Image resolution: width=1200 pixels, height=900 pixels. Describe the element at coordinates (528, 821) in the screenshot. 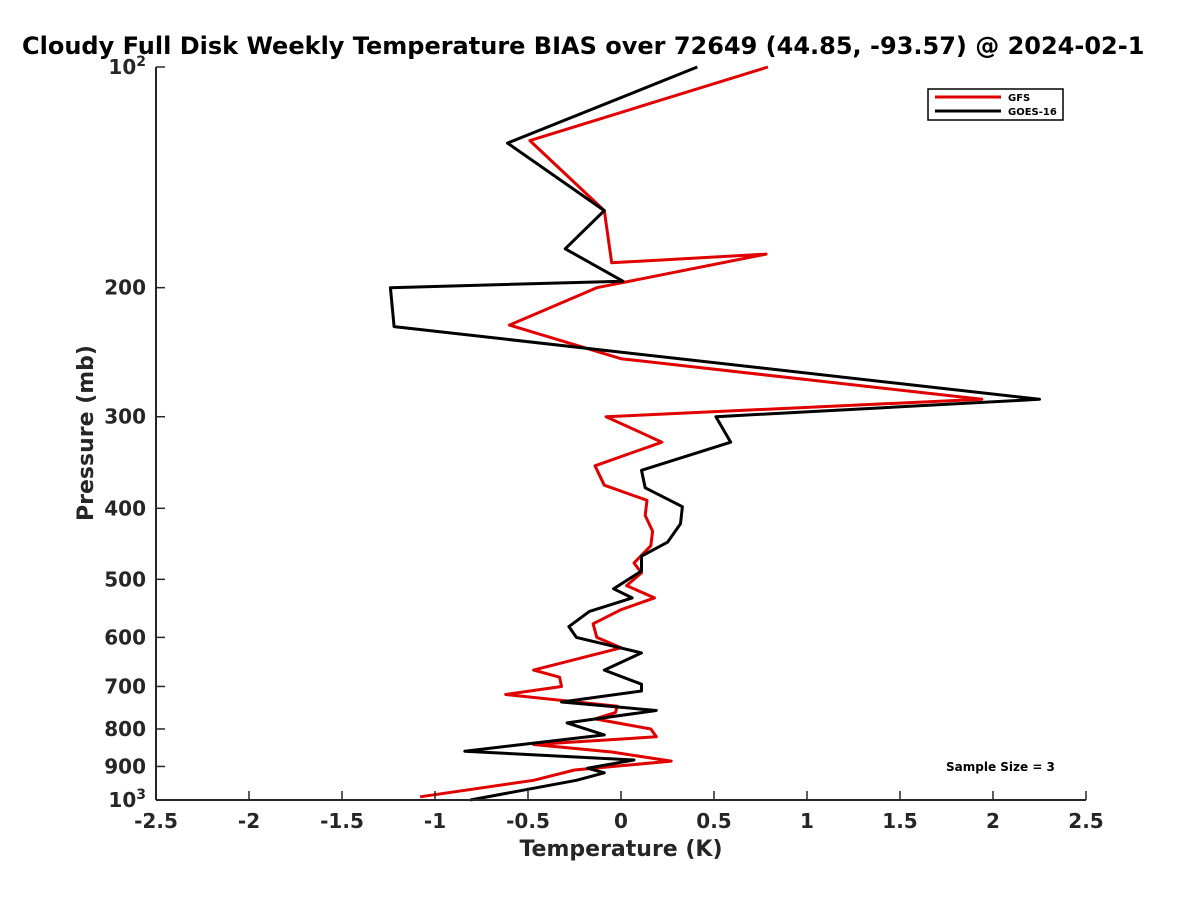

I see `x-tick-label: -0.5` at that location.